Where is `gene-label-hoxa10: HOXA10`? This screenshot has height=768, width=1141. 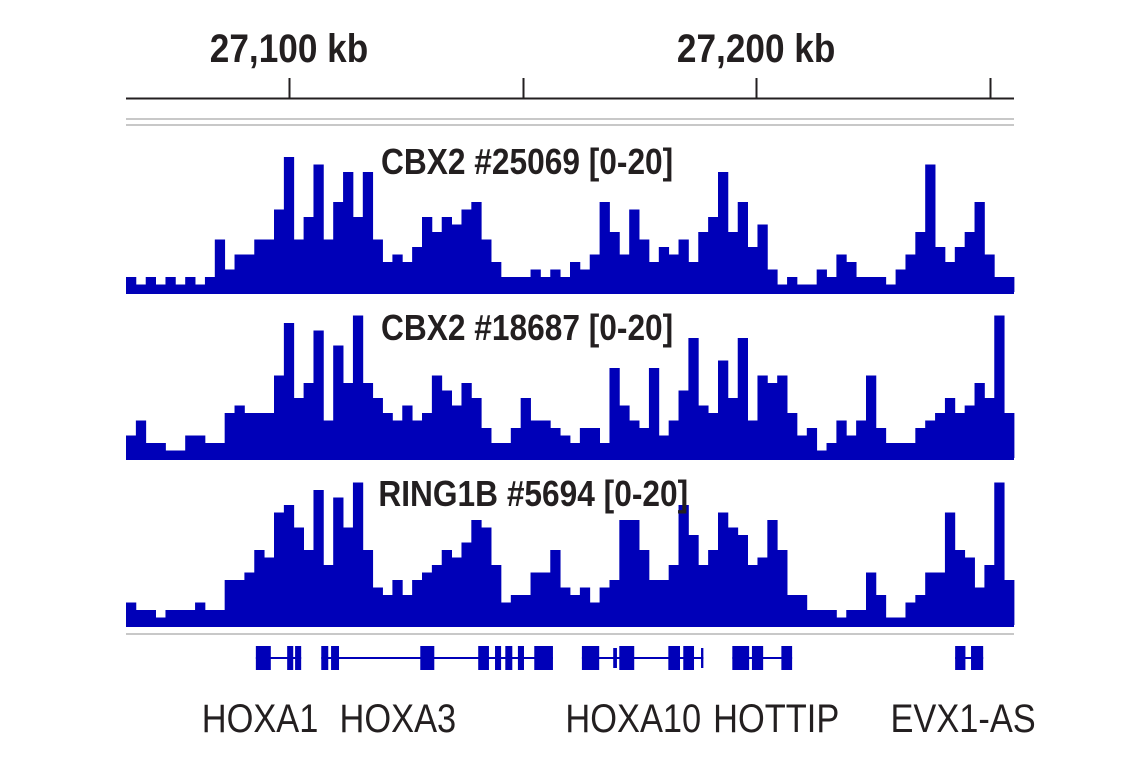
gene-label-hoxa10: HOXA10 is located at coordinates (633, 718).